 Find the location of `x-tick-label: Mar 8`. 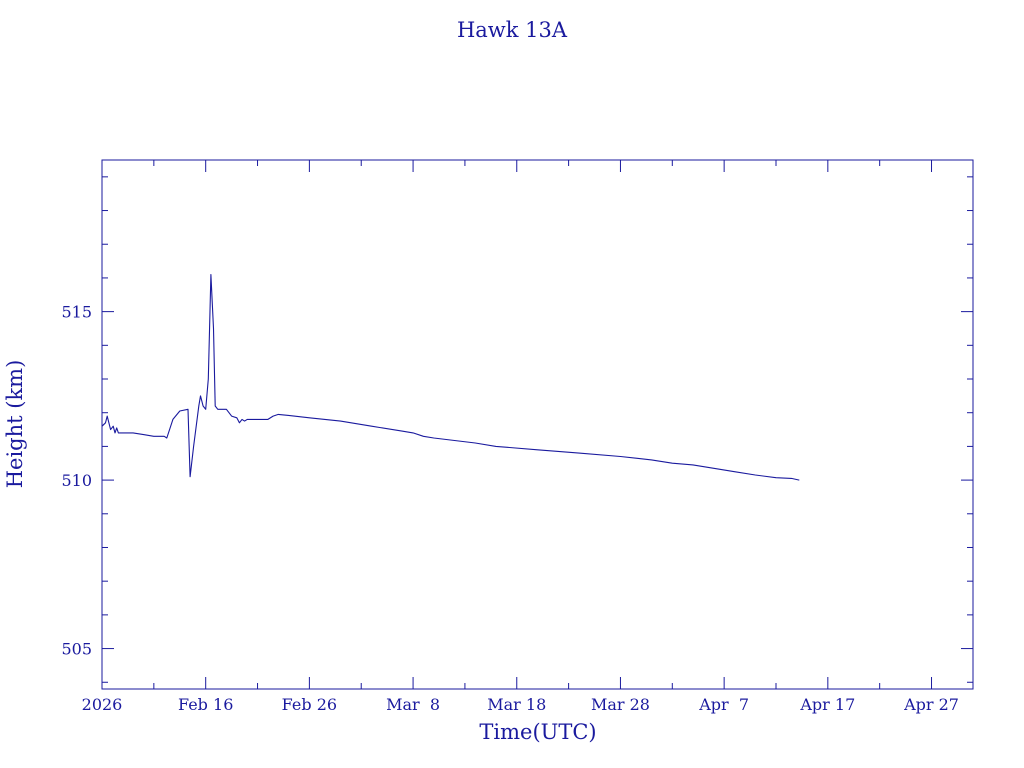

x-tick-label: Mar 8 is located at coordinates (413, 704).